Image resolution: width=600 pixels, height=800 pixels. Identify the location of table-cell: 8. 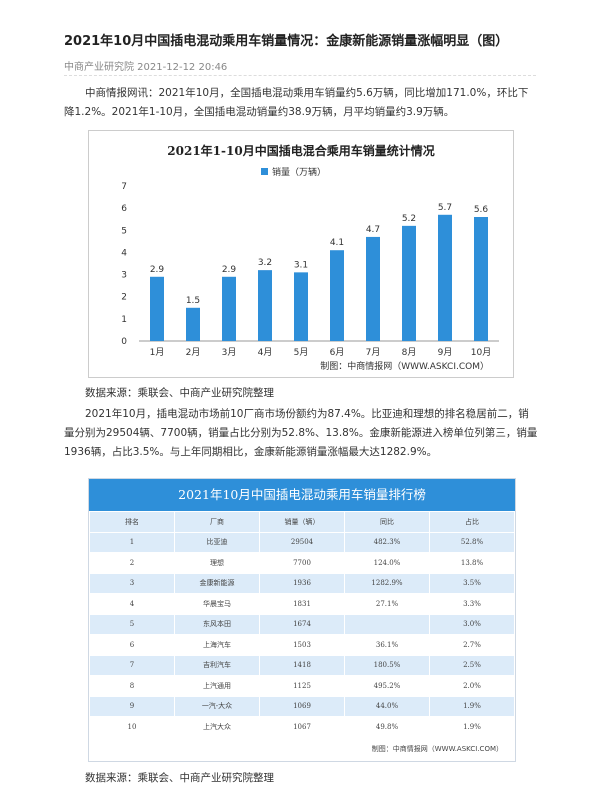
(132, 686).